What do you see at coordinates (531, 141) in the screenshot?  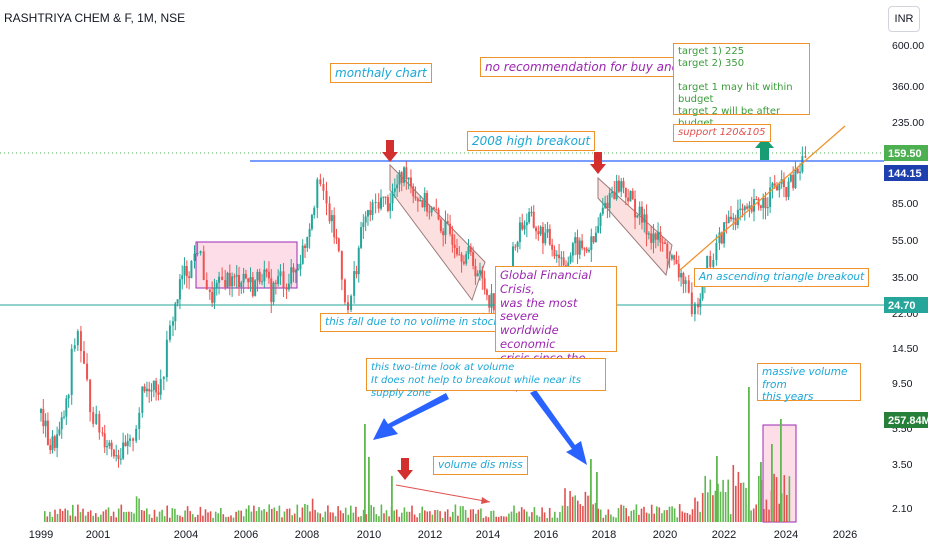 I see `annotation-2008-breakout: 2008 high breakout` at bounding box center [531, 141].